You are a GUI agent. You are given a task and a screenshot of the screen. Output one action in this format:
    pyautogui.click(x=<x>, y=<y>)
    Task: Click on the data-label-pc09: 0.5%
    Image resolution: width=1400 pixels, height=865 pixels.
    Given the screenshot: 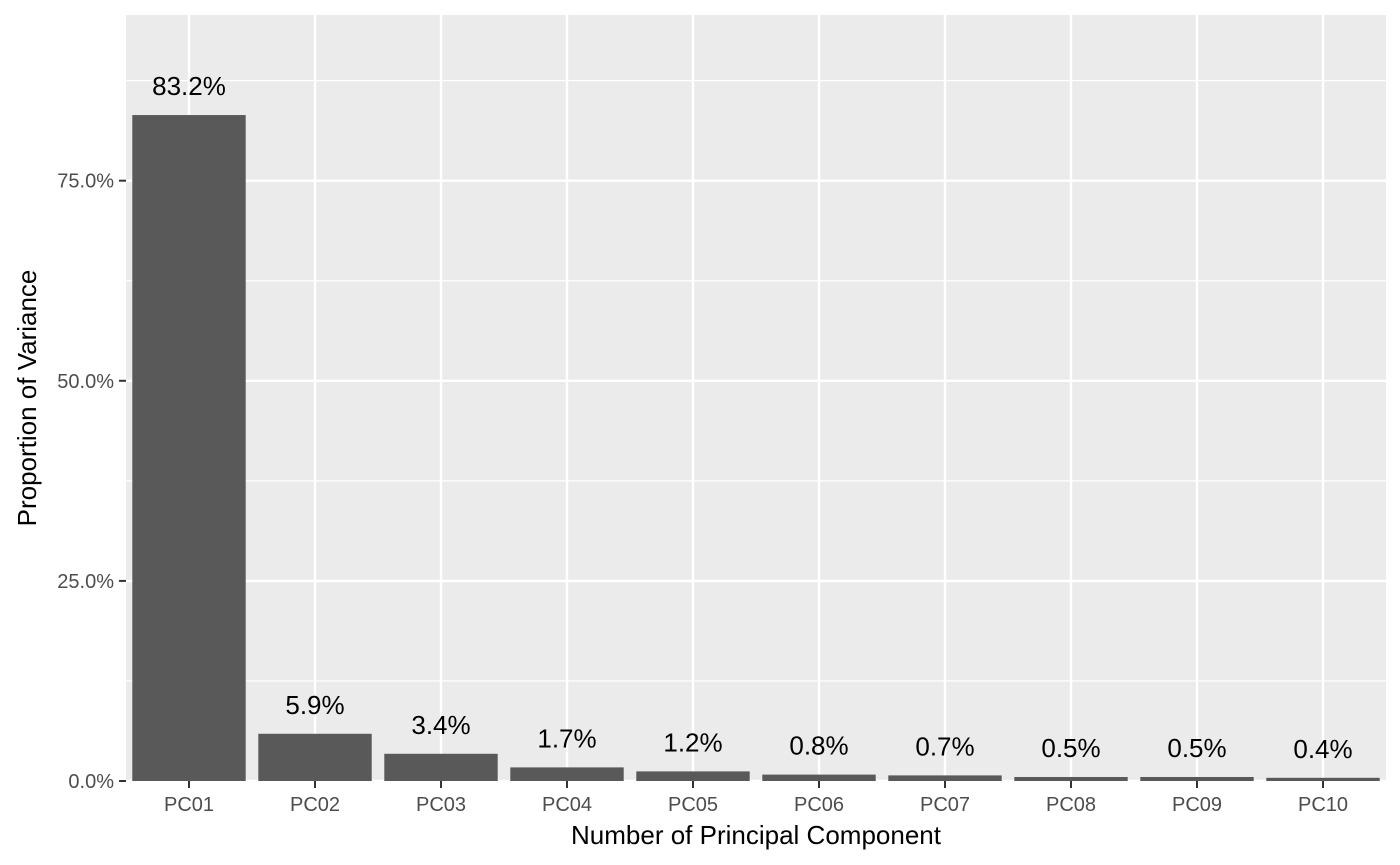 What is the action you would take?
    pyautogui.click(x=1196, y=748)
    